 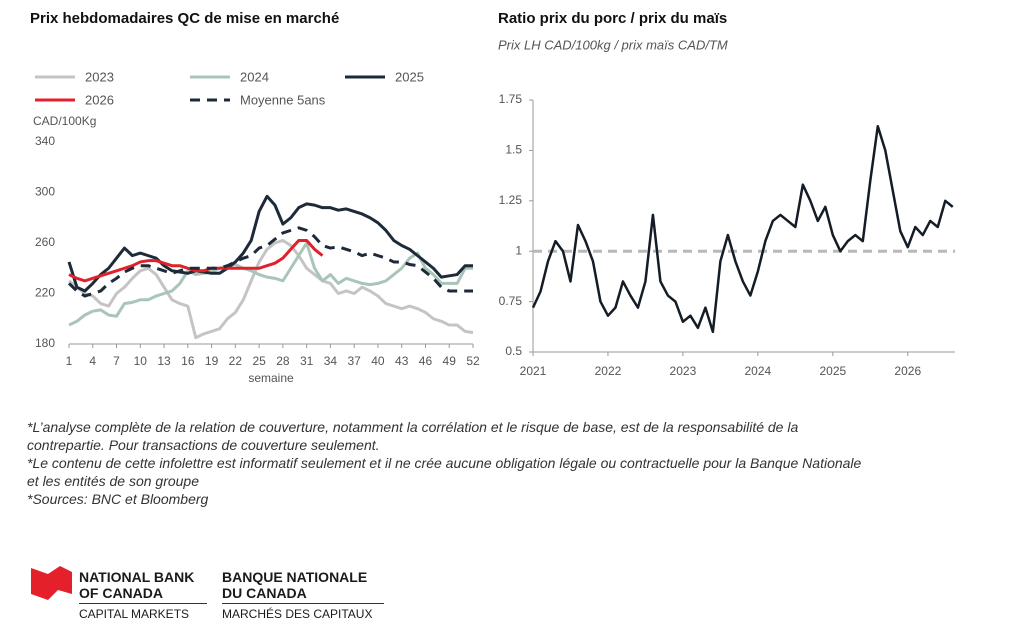 What do you see at coordinates (473, 361) in the screenshot?
I see `x-tick-label: 52` at bounding box center [473, 361].